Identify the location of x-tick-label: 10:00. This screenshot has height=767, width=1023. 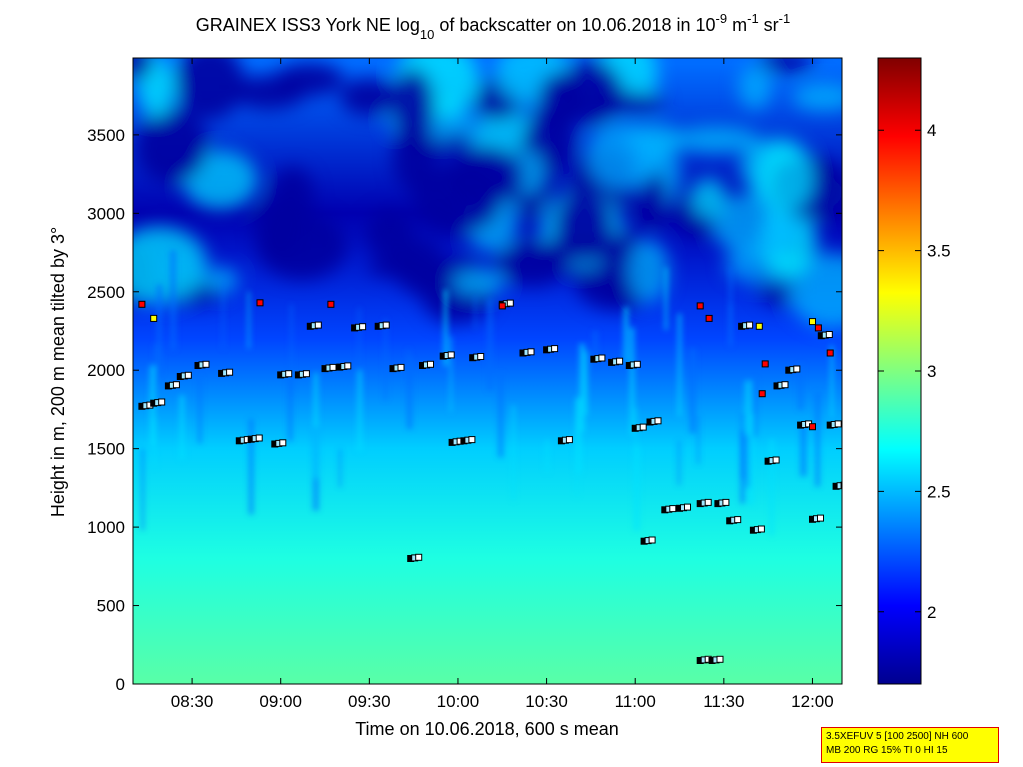
(458, 701).